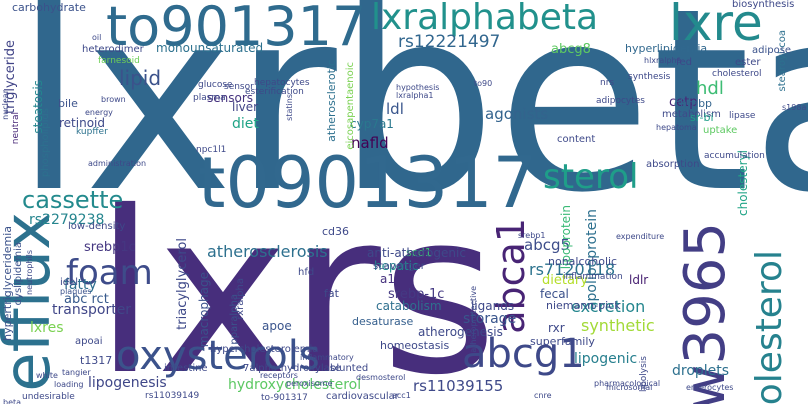 Image resolution: width=808 pixels, height=404 pixels. What do you see at coordinates (381, 377) in the screenshot?
I see `word: desmosterol` at bounding box center [381, 377].